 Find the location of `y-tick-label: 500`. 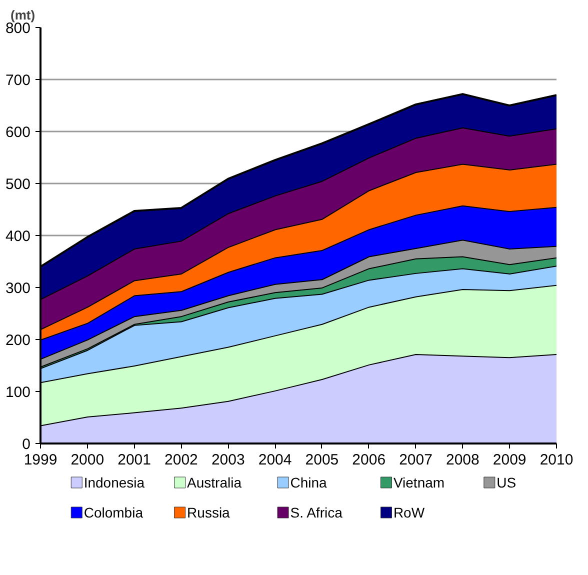

y-tick-label: 500 is located at coordinates (18, 184).